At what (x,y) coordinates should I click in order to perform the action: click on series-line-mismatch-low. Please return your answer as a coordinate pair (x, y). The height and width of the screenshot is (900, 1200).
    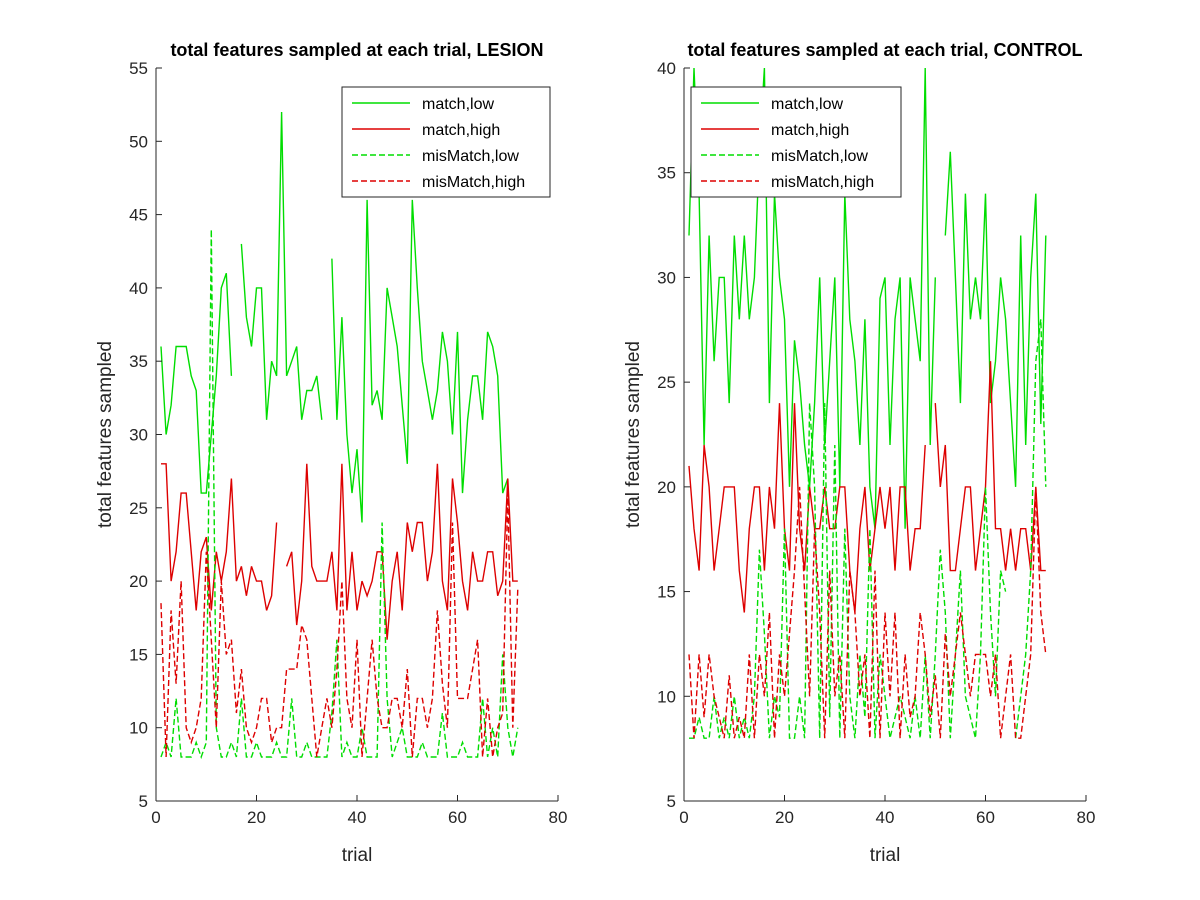
    Looking at the image, I should click on (868, 529).